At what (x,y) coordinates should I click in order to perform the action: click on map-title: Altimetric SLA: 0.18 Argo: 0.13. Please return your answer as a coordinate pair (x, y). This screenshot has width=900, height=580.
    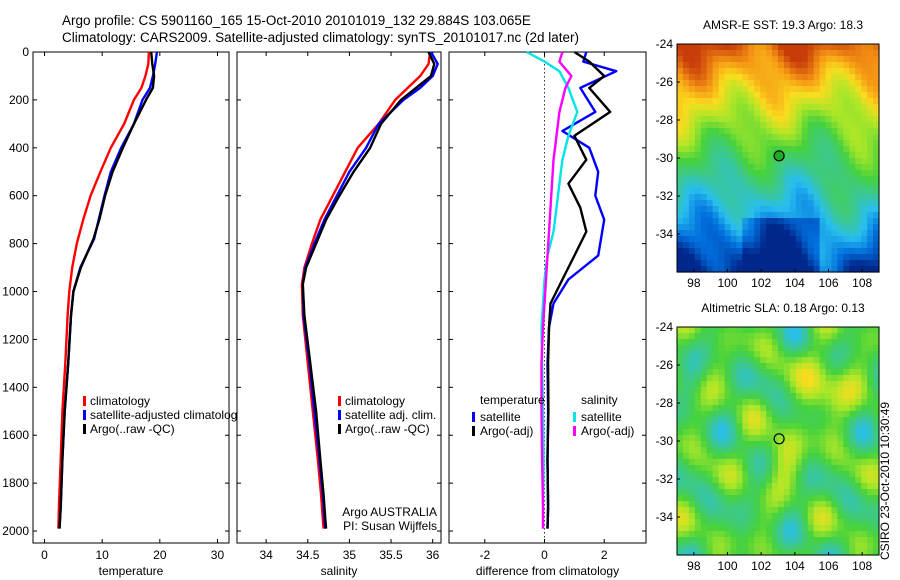
    Looking at the image, I should click on (783, 308).